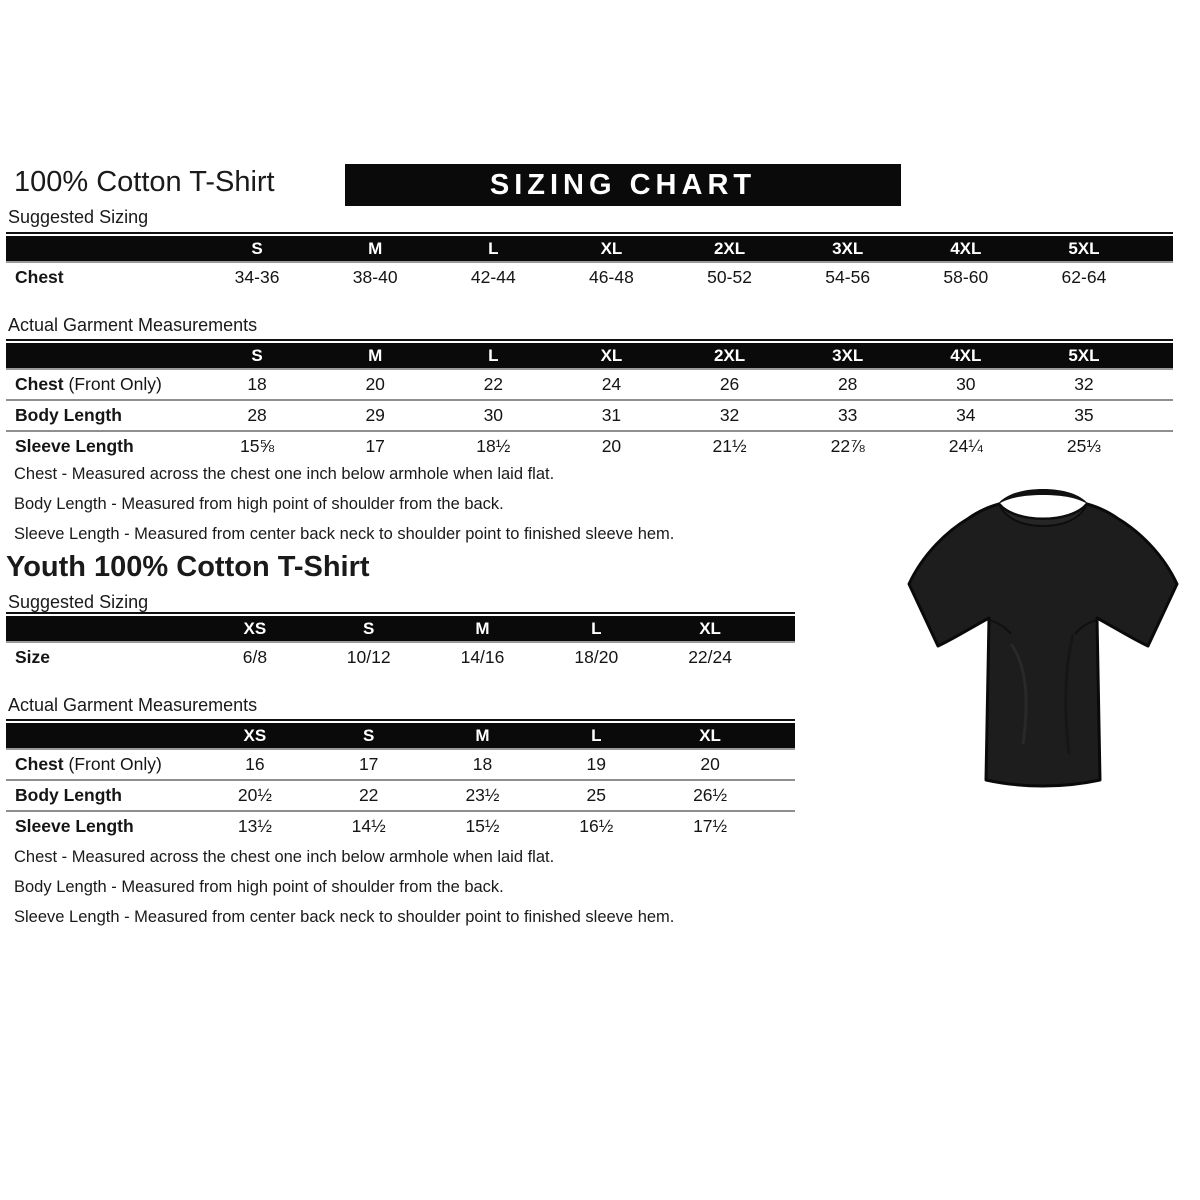 This screenshot has height=1200, width=1200. Describe the element at coordinates (375, 384) in the screenshot. I see `measurement-cell: 20` at that location.